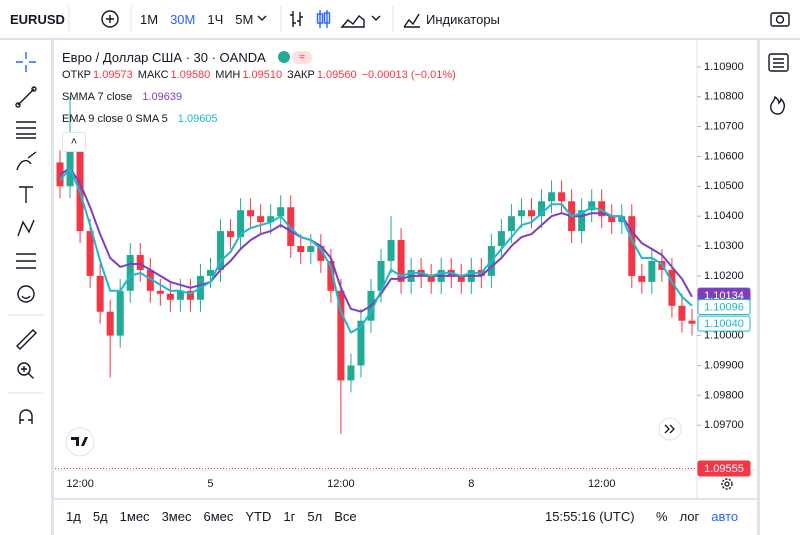  What do you see at coordinates (113, 75) in the screenshot?
I see `ohlc-value: 1.09573` at bounding box center [113, 75].